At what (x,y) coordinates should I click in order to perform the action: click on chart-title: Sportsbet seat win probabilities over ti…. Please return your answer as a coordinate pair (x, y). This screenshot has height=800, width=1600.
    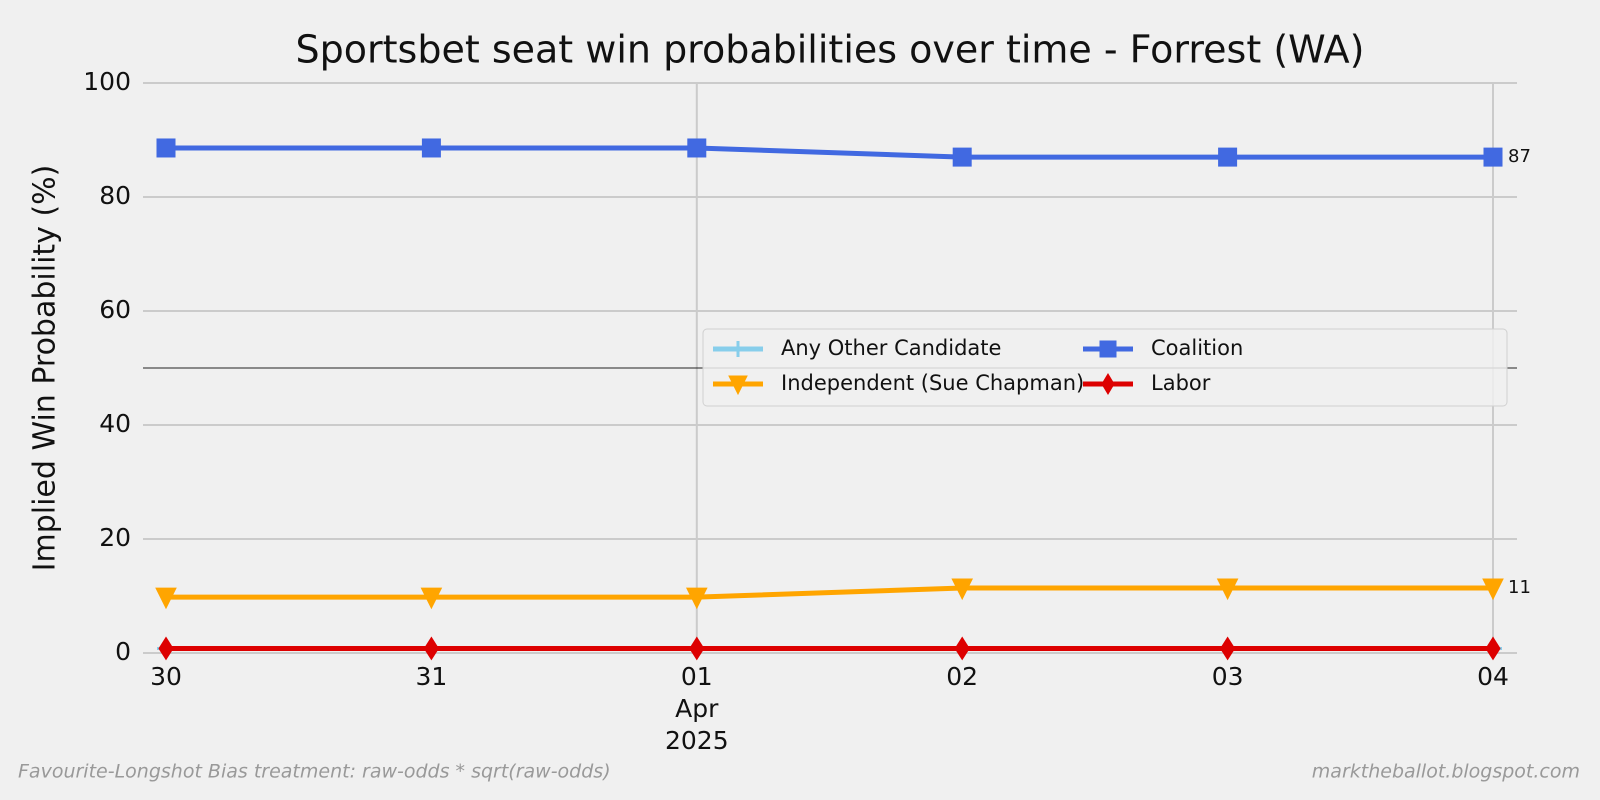
    Looking at the image, I should click on (830, 50).